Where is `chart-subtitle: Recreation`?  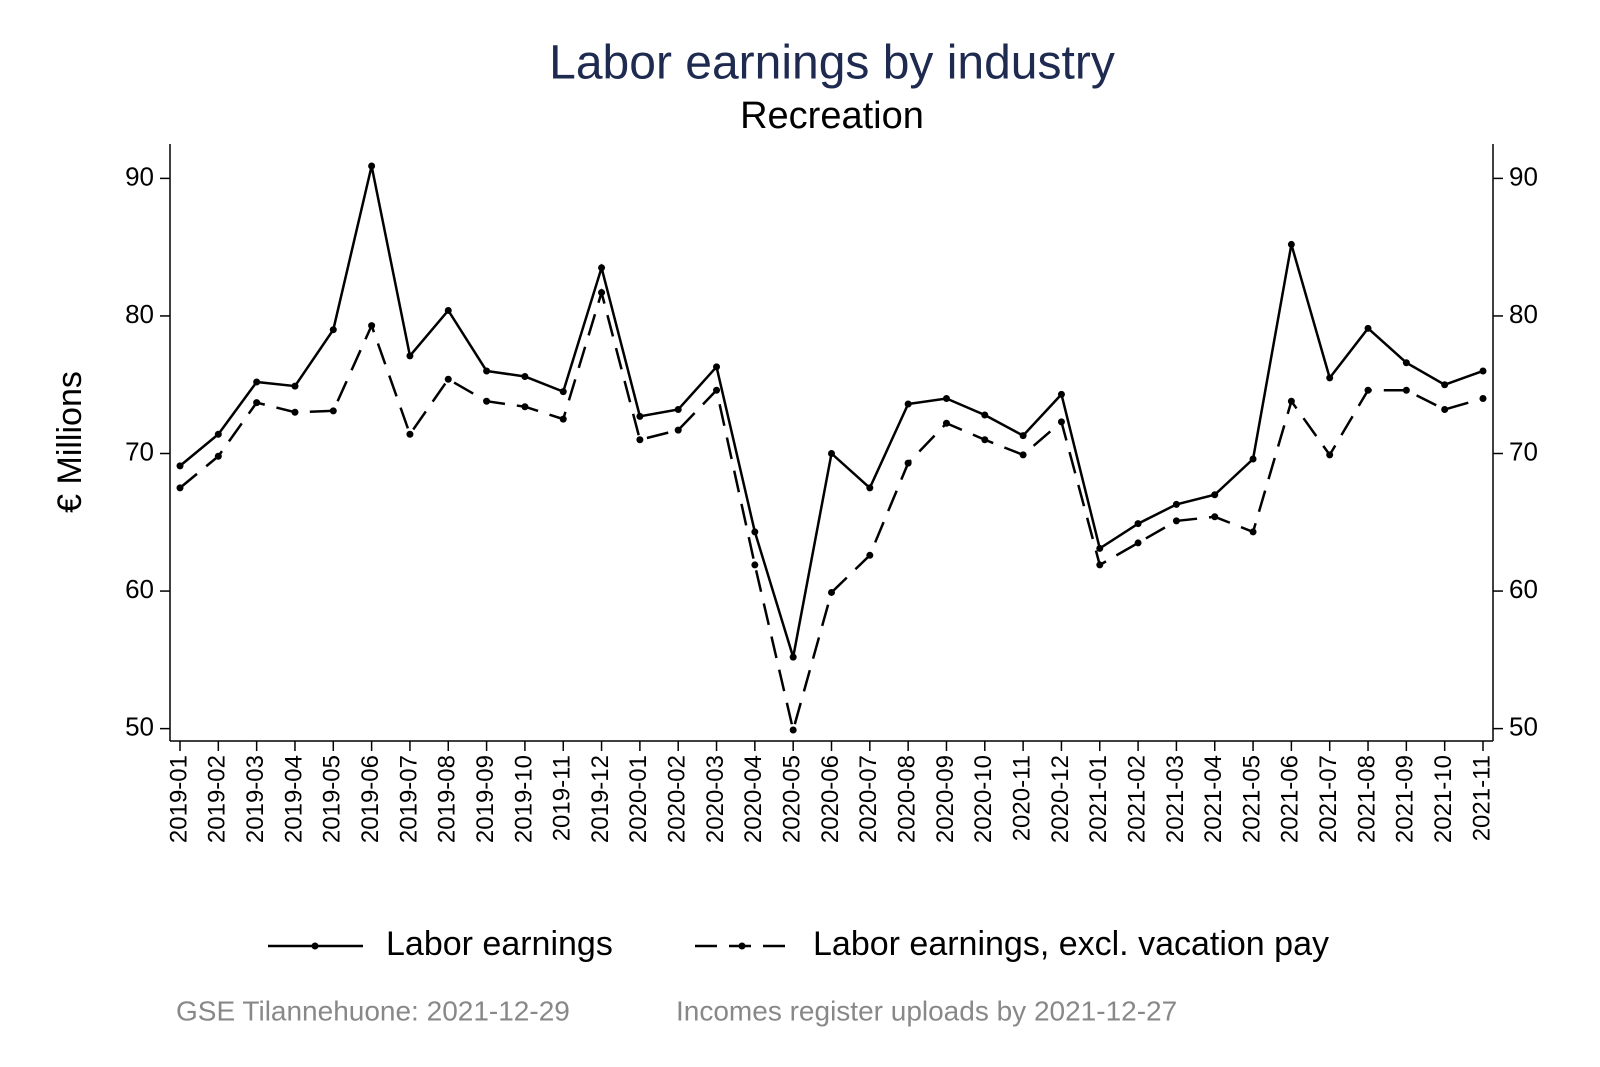 chart-subtitle: Recreation is located at coordinates (832, 116).